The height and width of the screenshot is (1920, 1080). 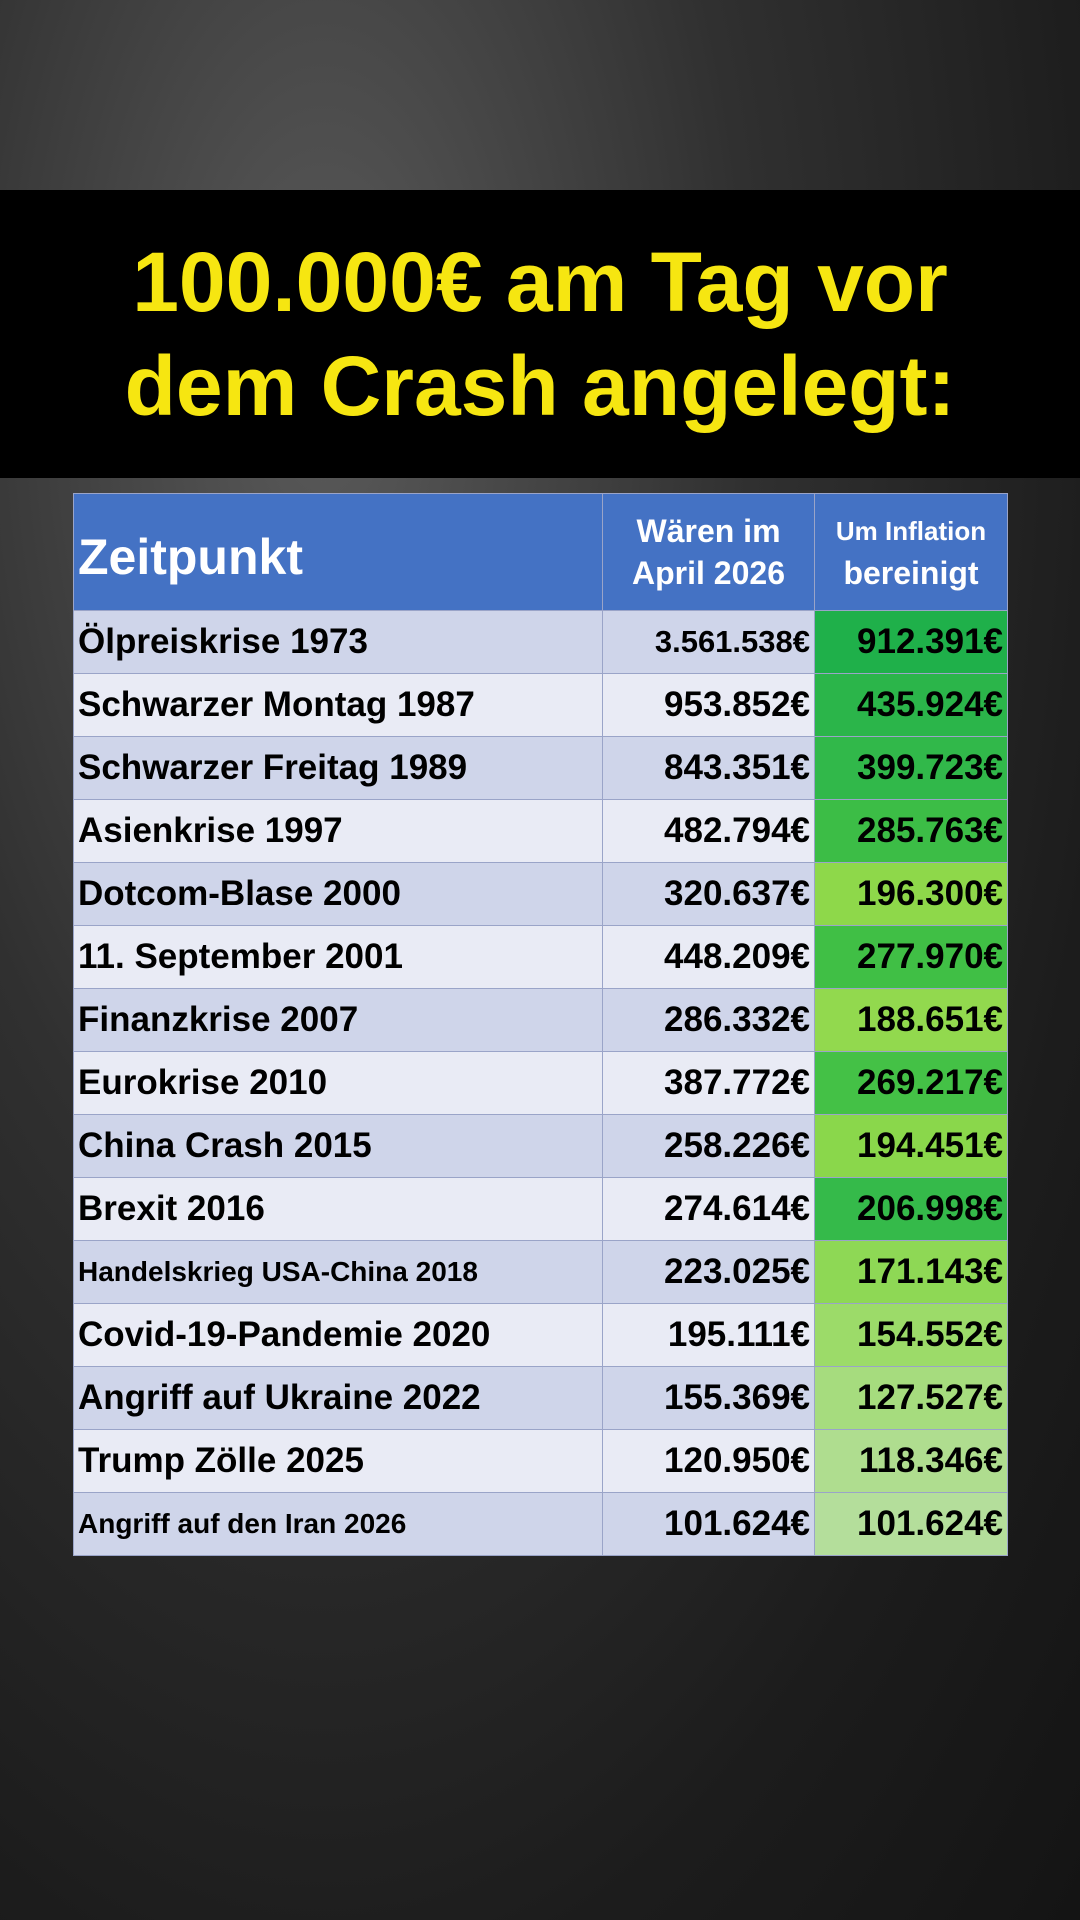 What do you see at coordinates (708, 1335) in the screenshot?
I see `value-cell: 195.111€` at bounding box center [708, 1335].